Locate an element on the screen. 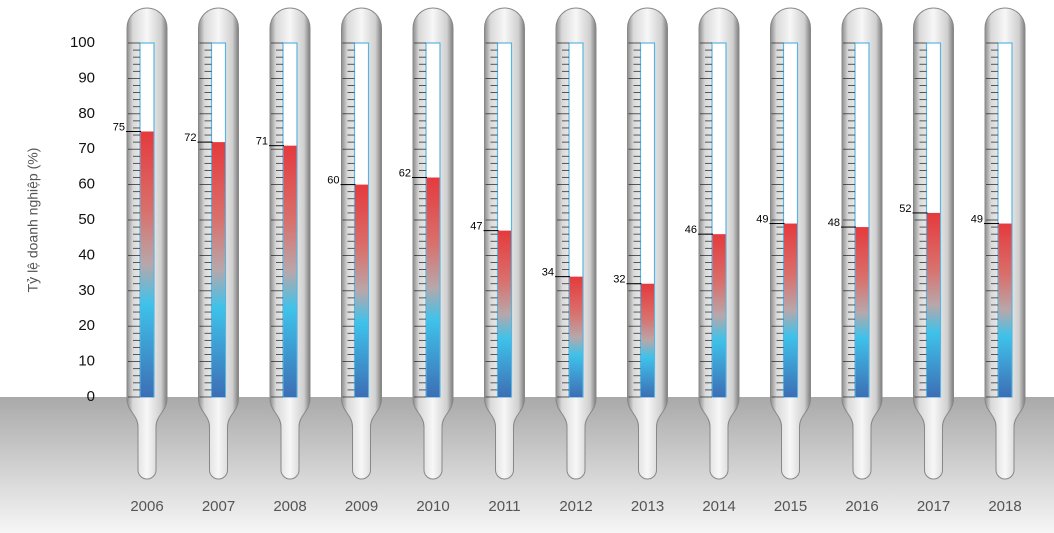 Image resolution: width=1054 pixels, height=533 pixels. x-tick-label: 2009 is located at coordinates (361, 506).